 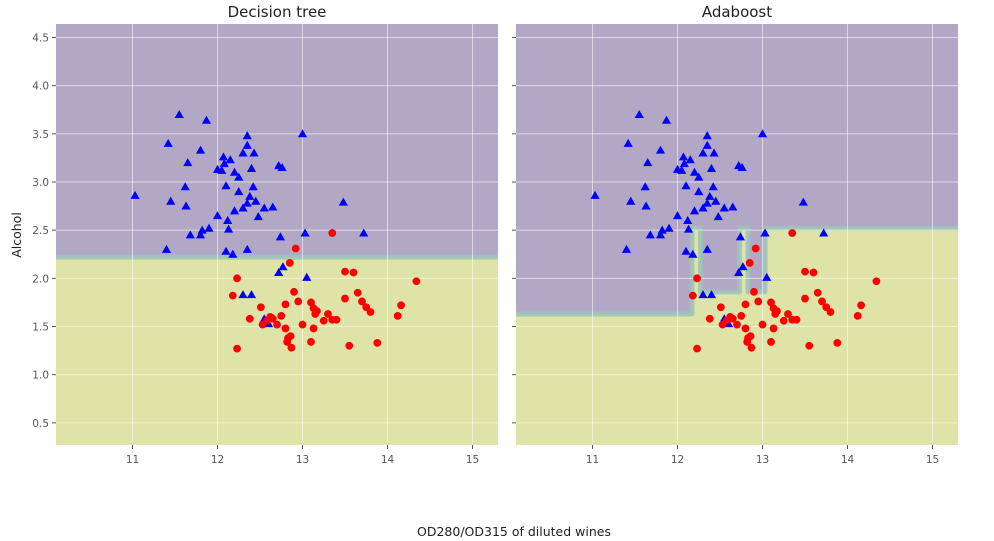 I want to click on x-tick-label: 14, so click(x=848, y=460).